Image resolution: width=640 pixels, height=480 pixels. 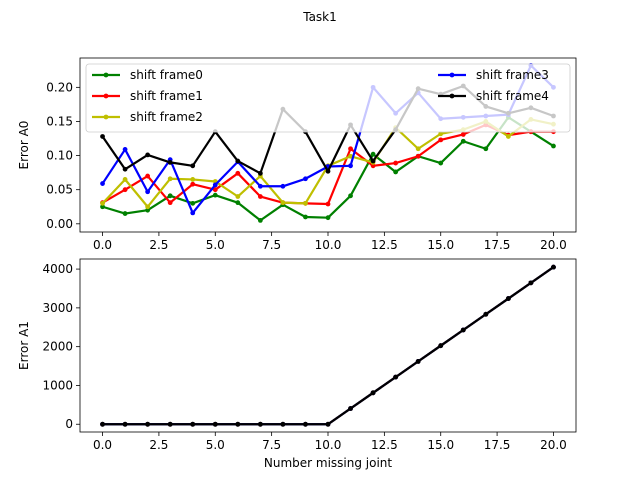 I want to click on y-tick-label: 2000, so click(x=57, y=347).